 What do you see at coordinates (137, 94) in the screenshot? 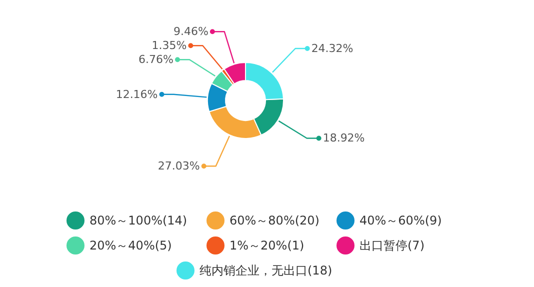
I see `data-label: 12.16%` at bounding box center [137, 94].